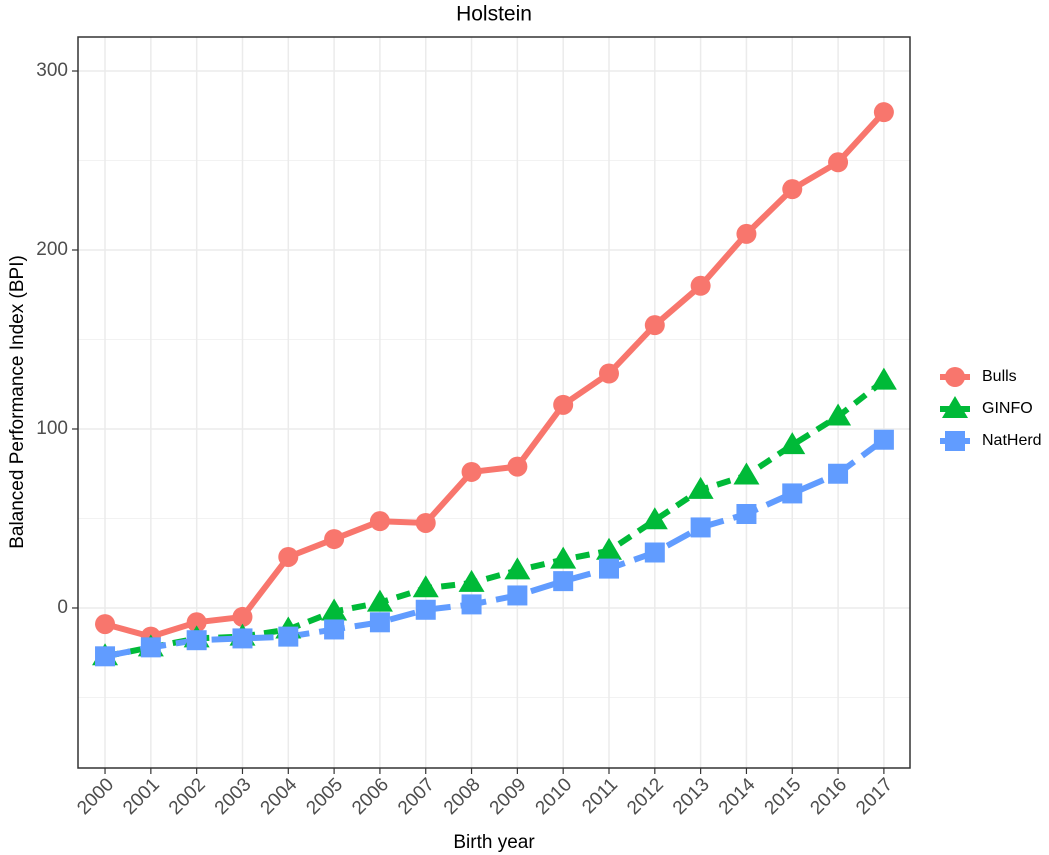 Image resolution: width=1049 pixels, height=855 pixels. Describe the element at coordinates (494, 14) in the screenshot. I see `chart-title: Holstein` at that location.